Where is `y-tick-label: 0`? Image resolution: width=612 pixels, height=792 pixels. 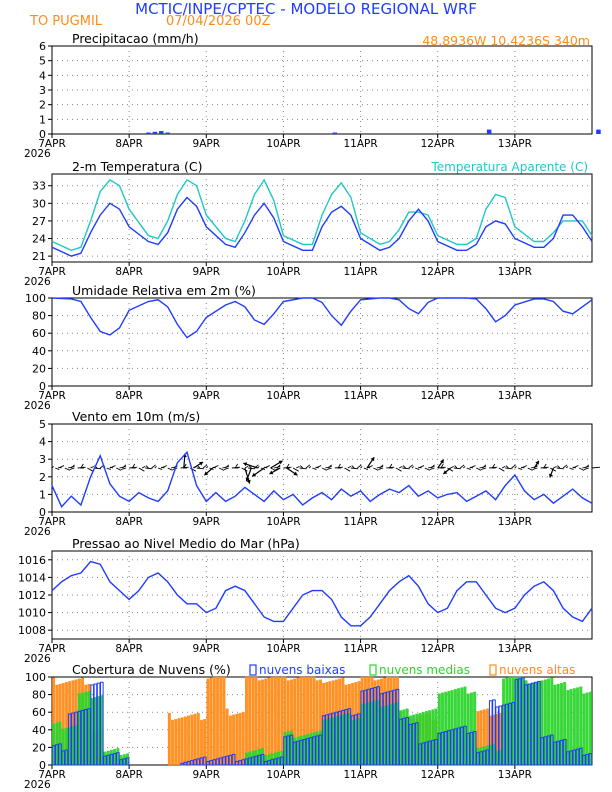 y-tick-label: 0 is located at coordinates (42, 386).